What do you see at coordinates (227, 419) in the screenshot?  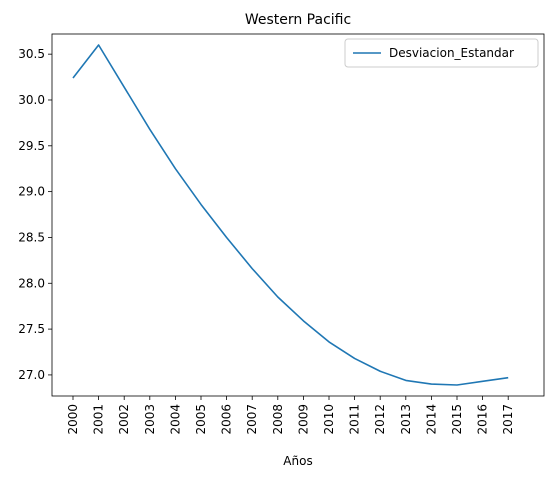 I see `x-tick-label: 2006` at bounding box center [227, 419].